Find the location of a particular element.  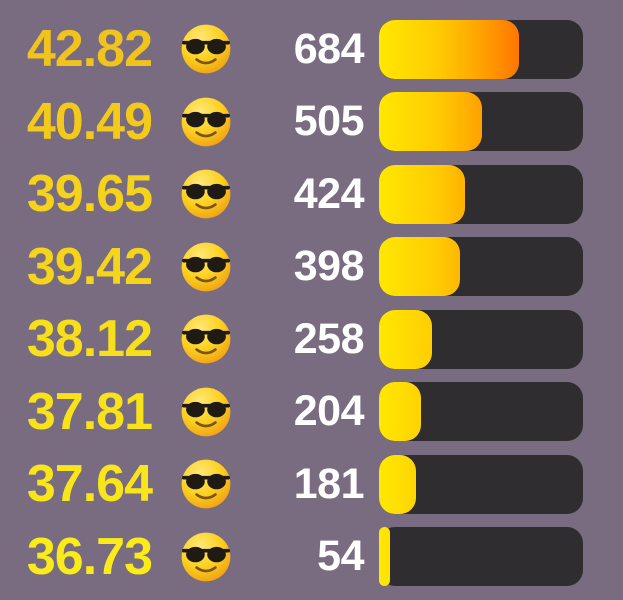

leaderboard-row: 39.42 398 is located at coordinates (311, 267).